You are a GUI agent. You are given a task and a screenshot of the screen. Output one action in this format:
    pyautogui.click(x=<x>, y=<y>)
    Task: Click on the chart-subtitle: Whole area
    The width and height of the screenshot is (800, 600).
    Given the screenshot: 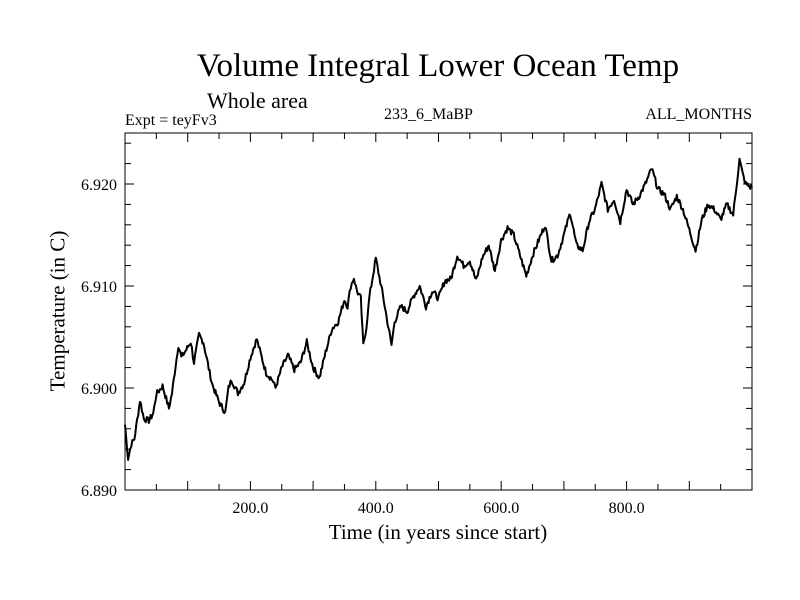 What is the action you would take?
    pyautogui.click(x=257, y=100)
    